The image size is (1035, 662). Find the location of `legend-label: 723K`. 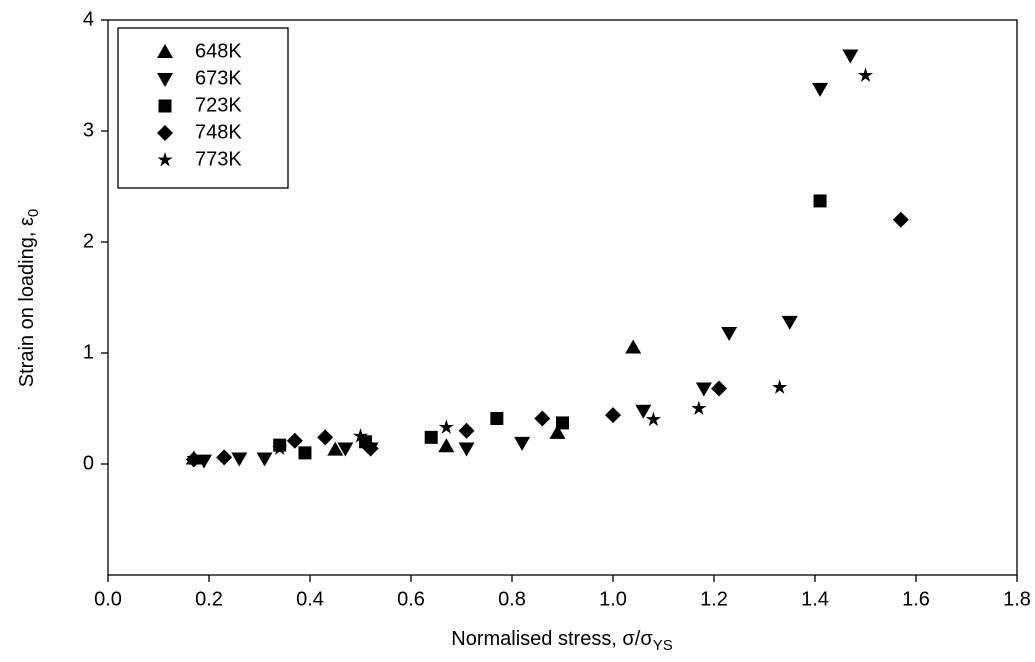

legend-label: 723K is located at coordinates (218, 105).